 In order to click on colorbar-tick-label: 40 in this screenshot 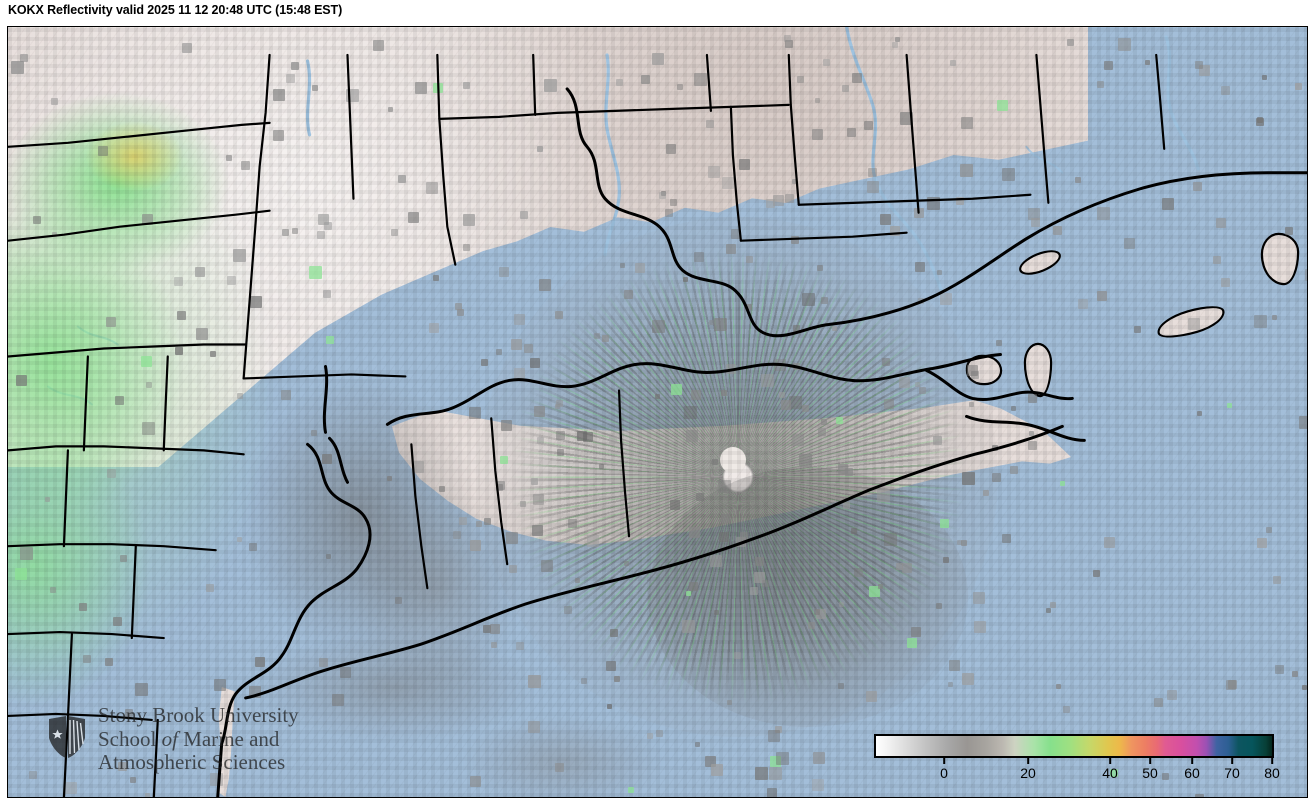, I will do `click(1110, 773)`.